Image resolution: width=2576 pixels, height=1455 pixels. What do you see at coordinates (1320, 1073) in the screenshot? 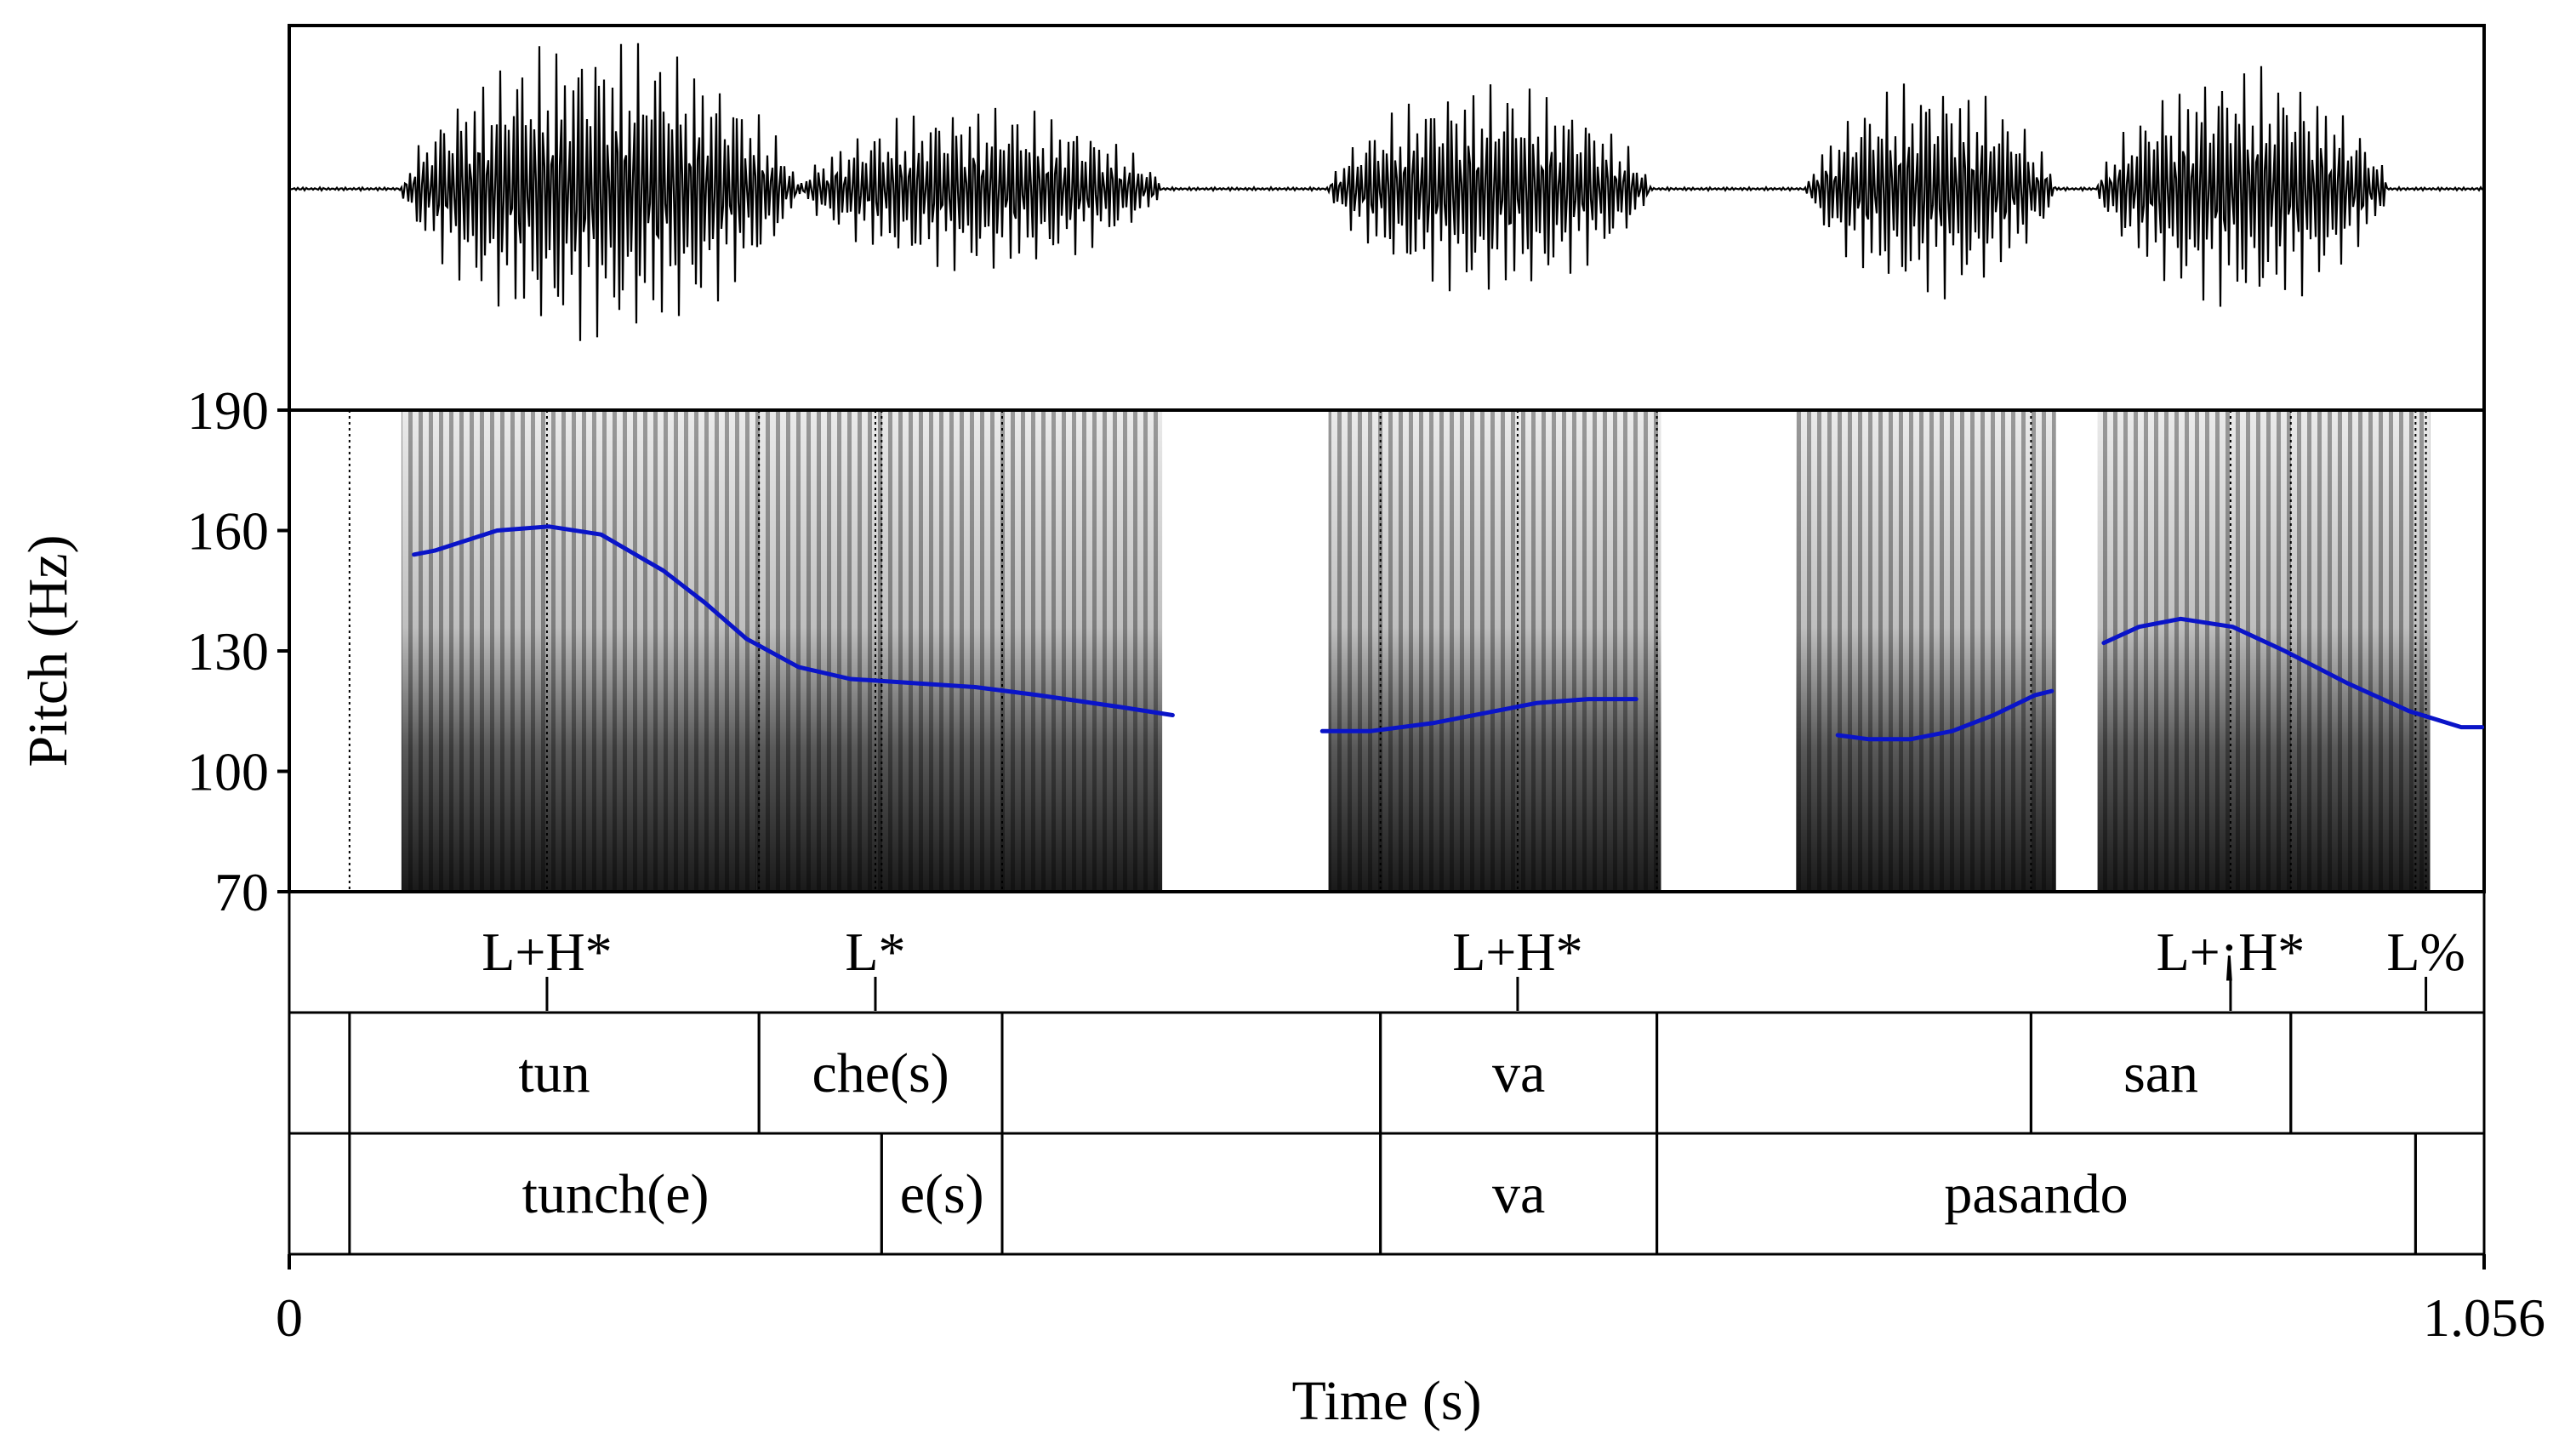
I see `syllable-labels: tun che(s) va san` at bounding box center [1320, 1073].